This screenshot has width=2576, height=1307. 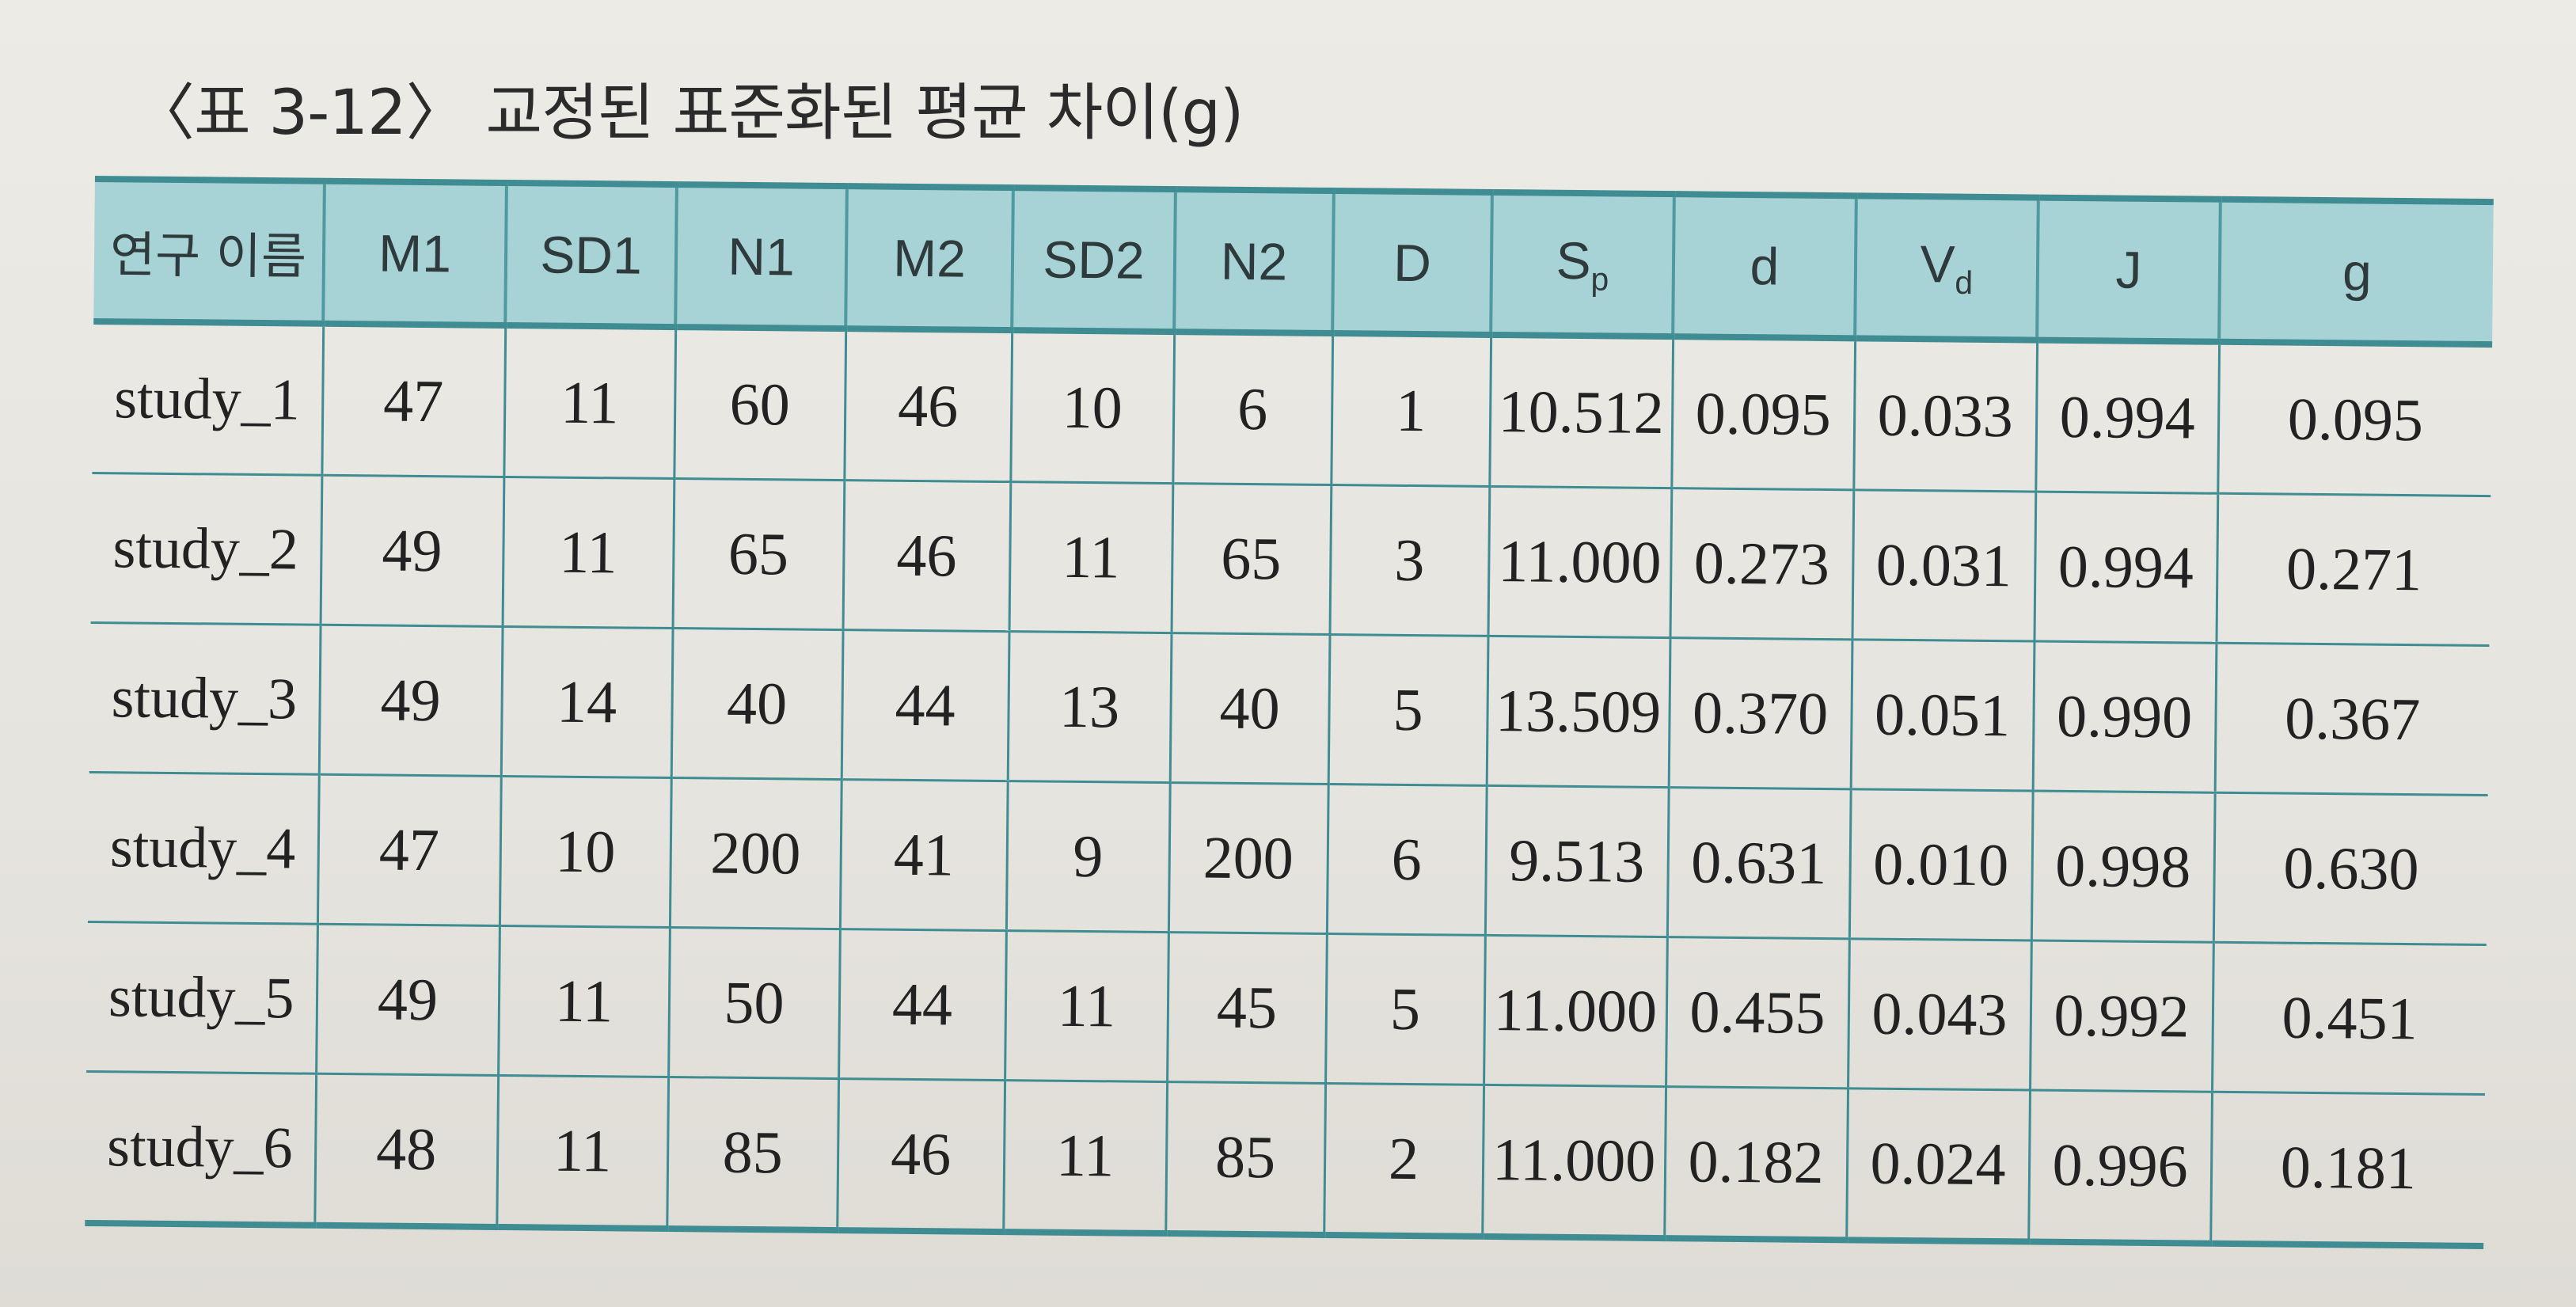 What do you see at coordinates (1764, 413) in the screenshot?
I see `cell-d: 0.095` at bounding box center [1764, 413].